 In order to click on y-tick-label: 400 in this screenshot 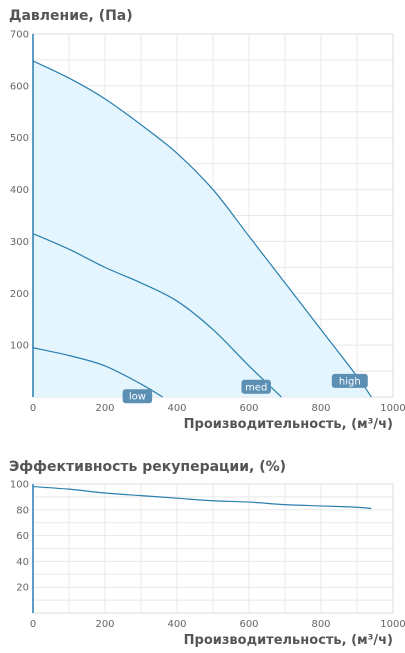, I will do `click(19, 190)`.